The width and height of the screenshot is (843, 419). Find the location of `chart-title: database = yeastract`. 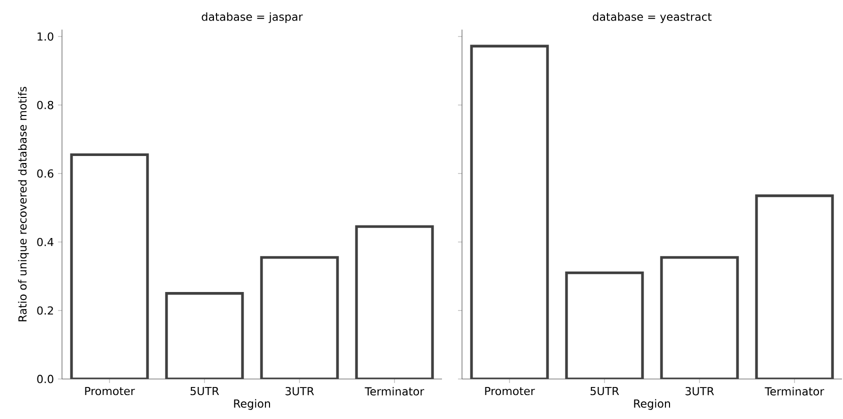

chart-title: database = yeastract is located at coordinates (652, 18).